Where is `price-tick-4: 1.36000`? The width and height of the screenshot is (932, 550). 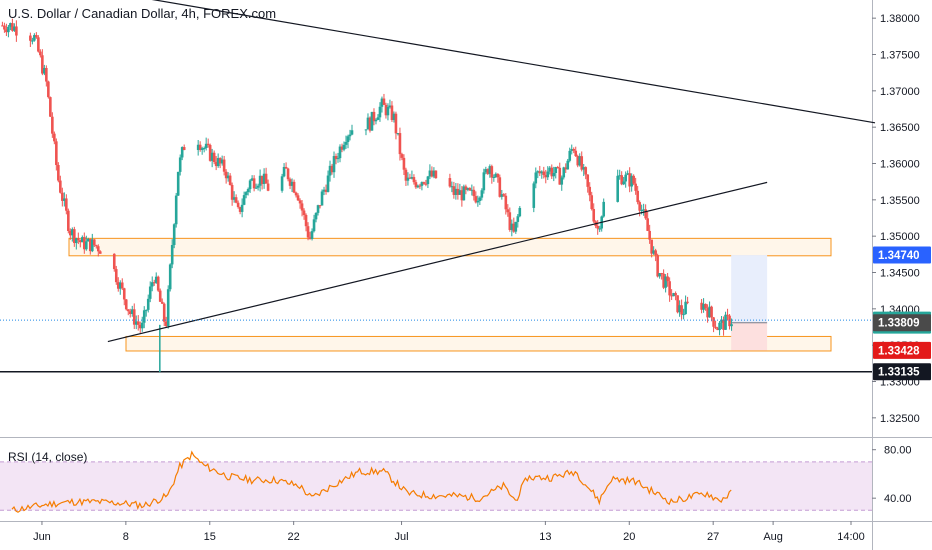 price-tick-4: 1.36000 is located at coordinates (900, 165).